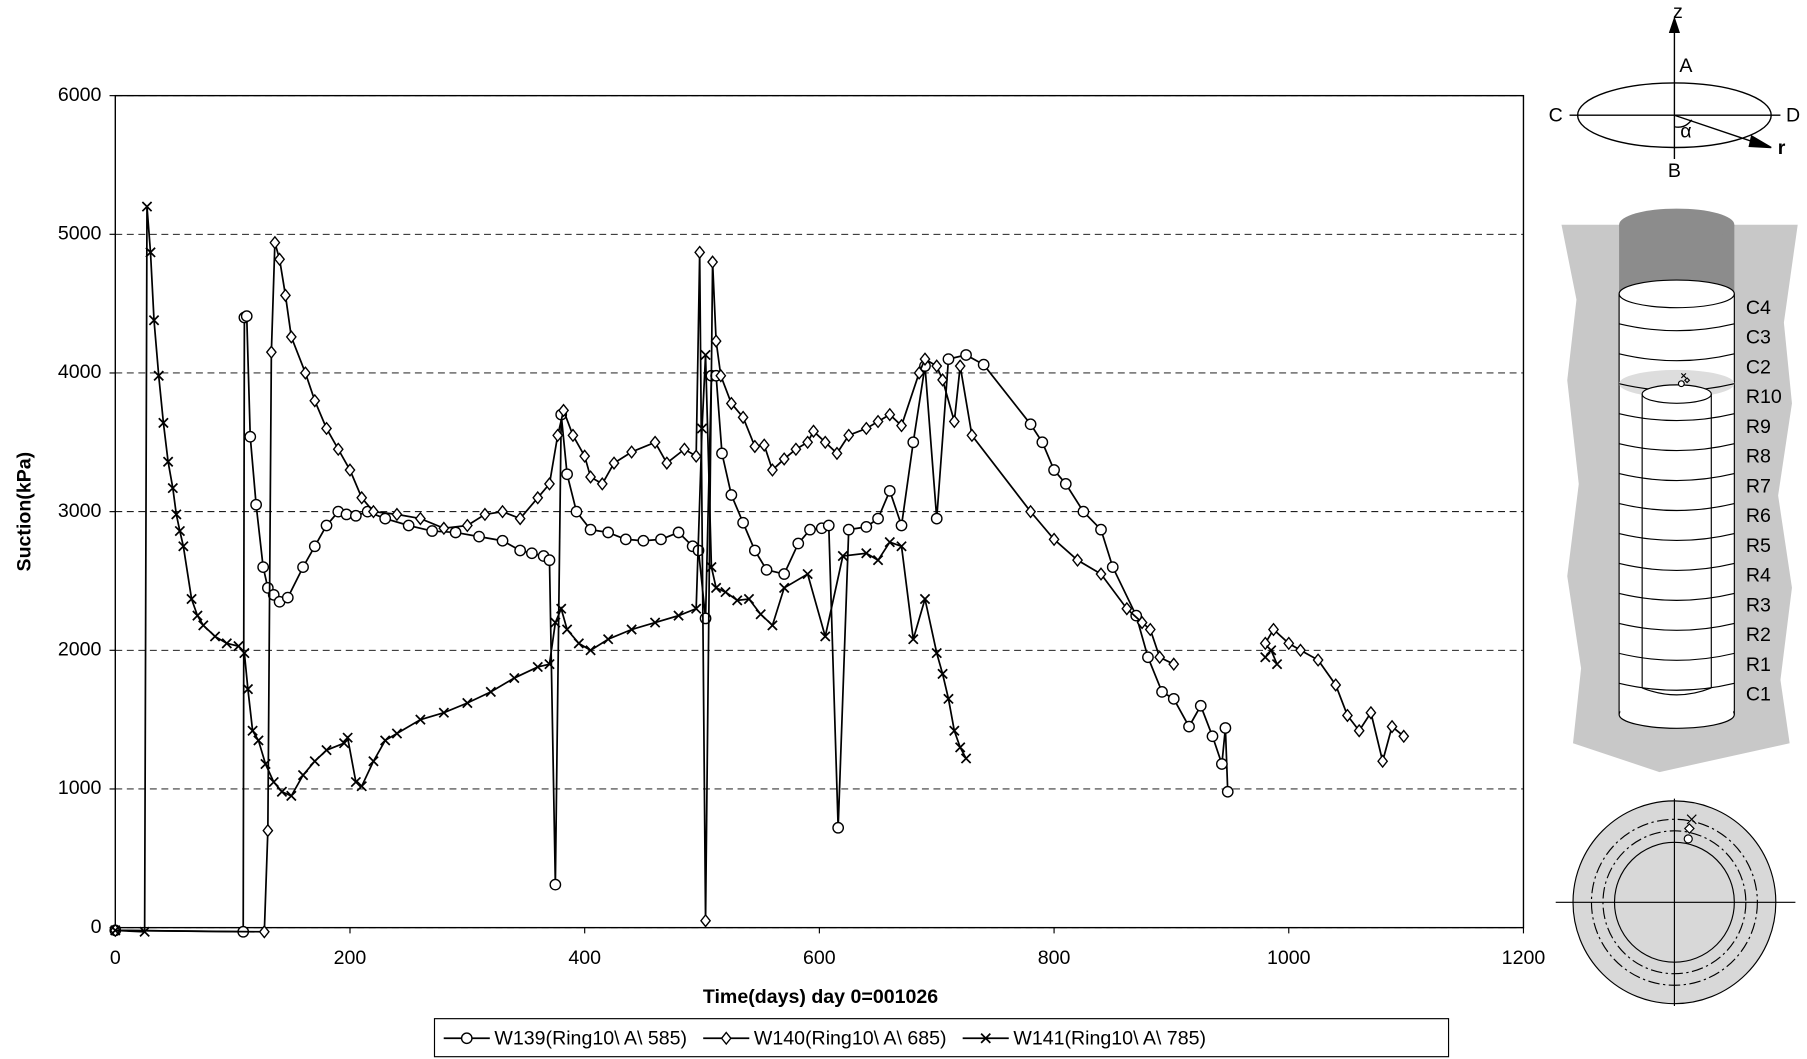 The width and height of the screenshot is (1807, 1059). What do you see at coordinates (466, 1038) in the screenshot?
I see `legend-marker` at bounding box center [466, 1038].